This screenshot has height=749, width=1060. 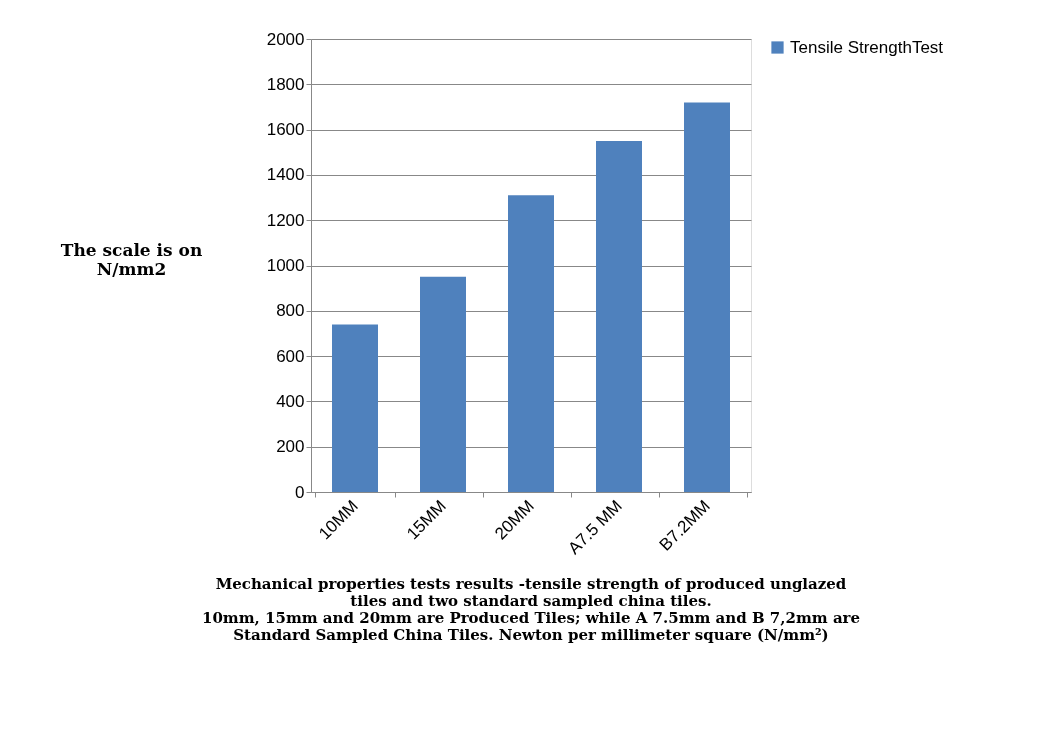 What do you see at coordinates (290, 356) in the screenshot?
I see `y-tick-label: 600` at bounding box center [290, 356].